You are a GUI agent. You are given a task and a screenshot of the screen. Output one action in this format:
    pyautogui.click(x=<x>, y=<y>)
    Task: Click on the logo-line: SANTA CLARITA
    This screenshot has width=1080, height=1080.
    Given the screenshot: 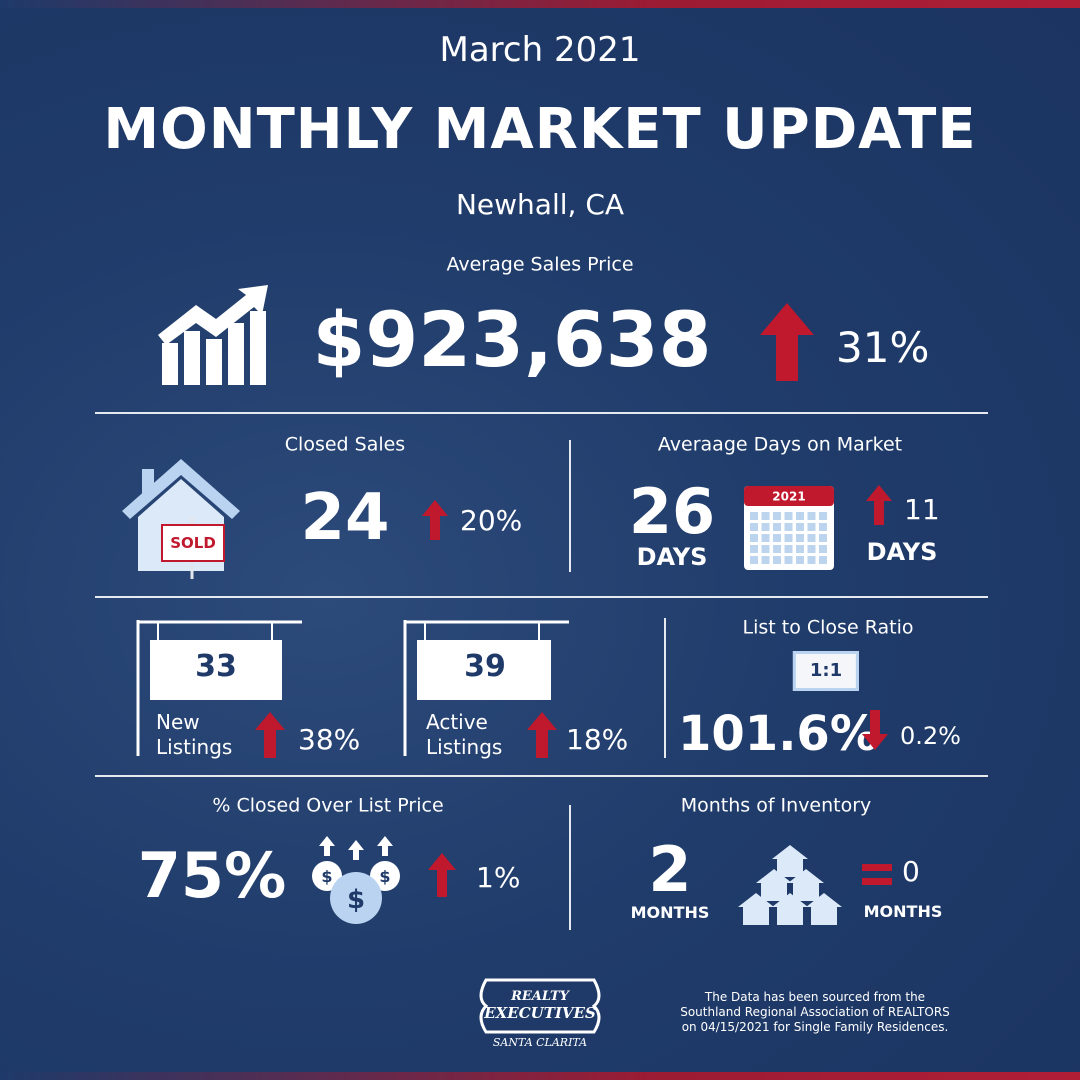 What is the action you would take?
    pyautogui.click(x=540, y=1042)
    